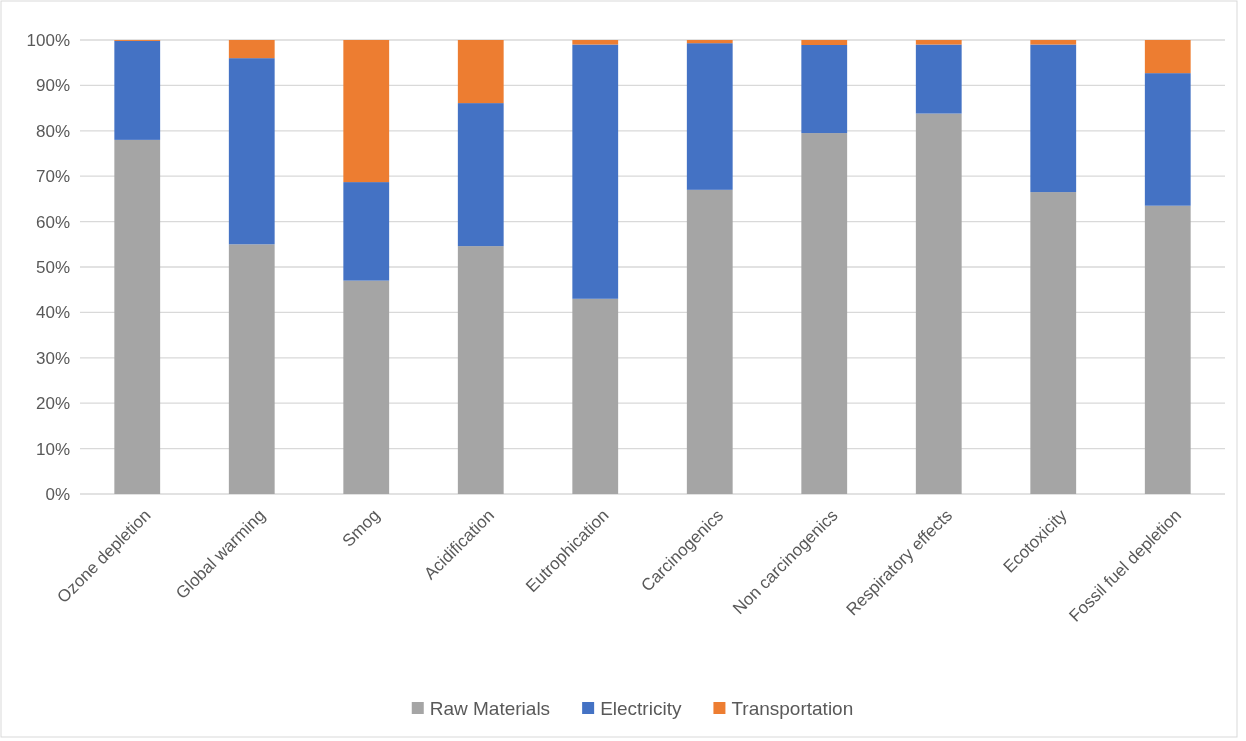 Image resolution: width=1246 pixels, height=741 pixels. I want to click on legend-label: Transportation, so click(792, 708).